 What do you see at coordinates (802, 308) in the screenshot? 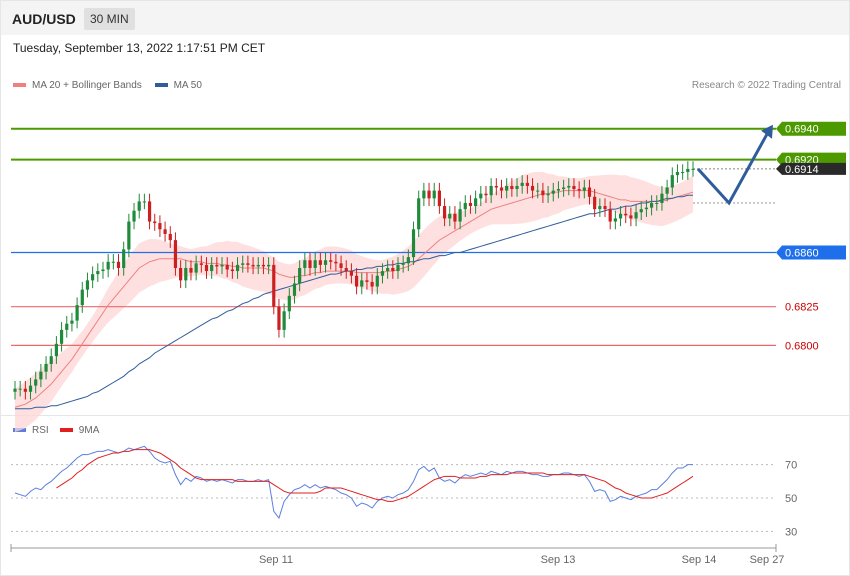
I see `price-tag-support: 0.6825` at bounding box center [802, 308].